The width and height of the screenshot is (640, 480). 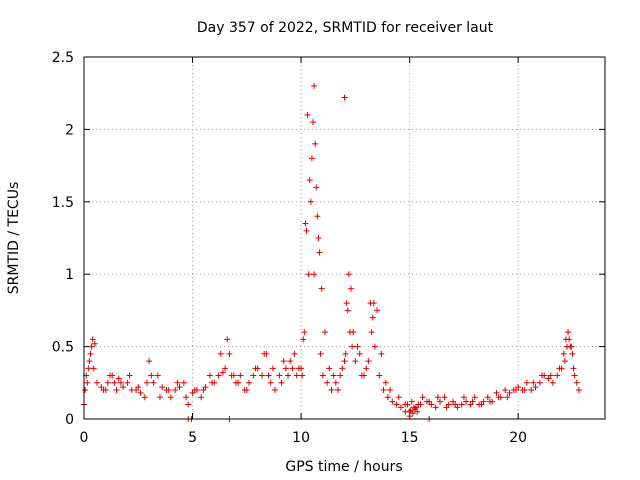 What do you see at coordinates (192, 438) in the screenshot?
I see `x-tick-label: 5` at bounding box center [192, 438].